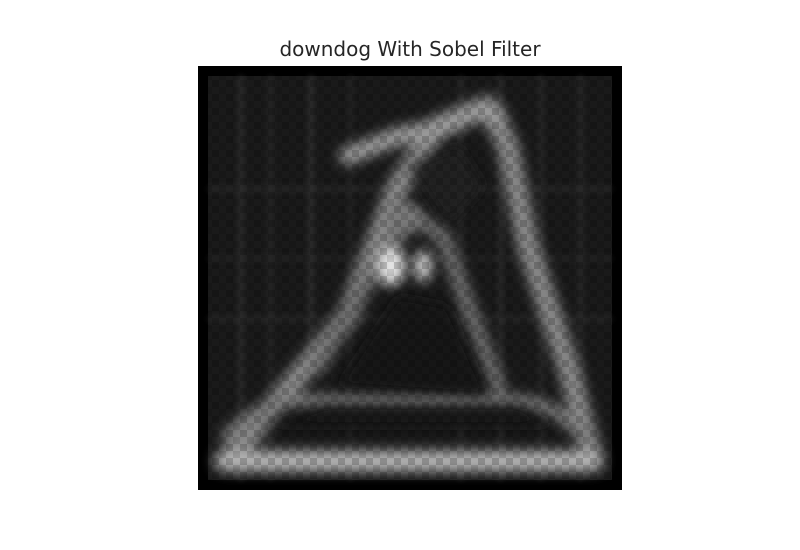 The width and height of the screenshot is (800, 550). I want to click on plot-title: downdog With Sobel Filter, so click(410, 49).